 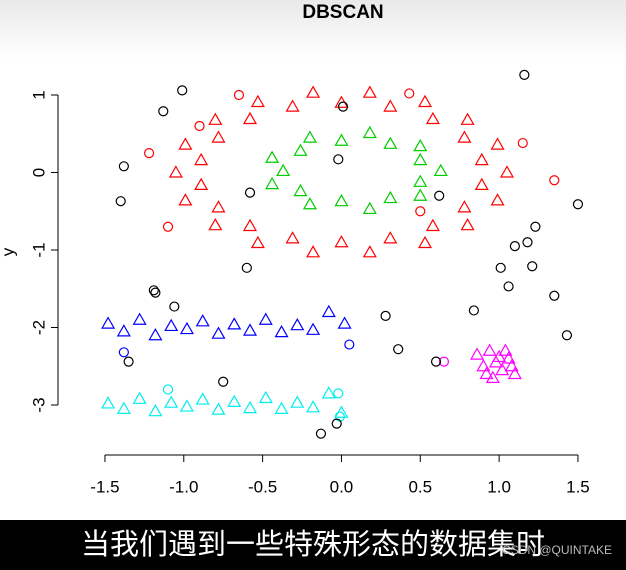 I want to click on x-tick-label: 0.0, so click(x=342, y=486).